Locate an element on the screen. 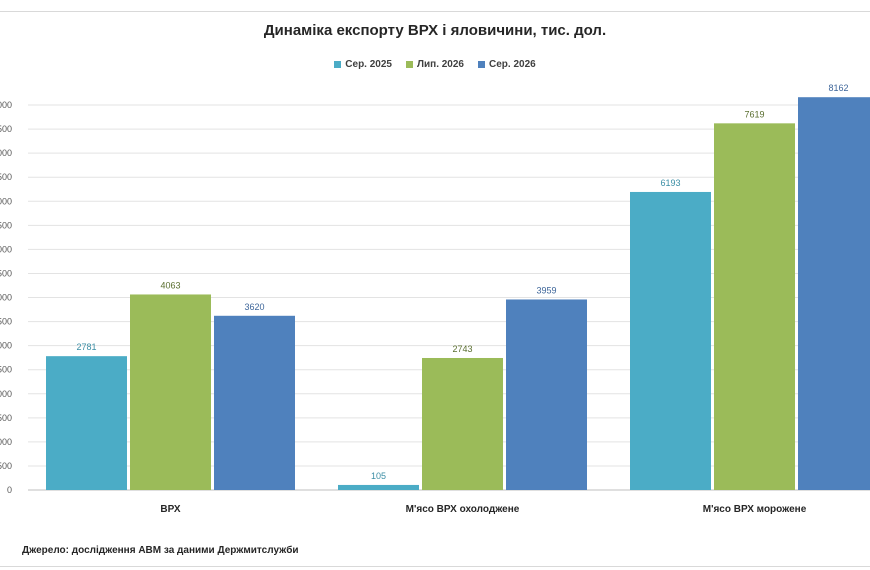  y-tick-label-2000: 2000 is located at coordinates (6, 394).